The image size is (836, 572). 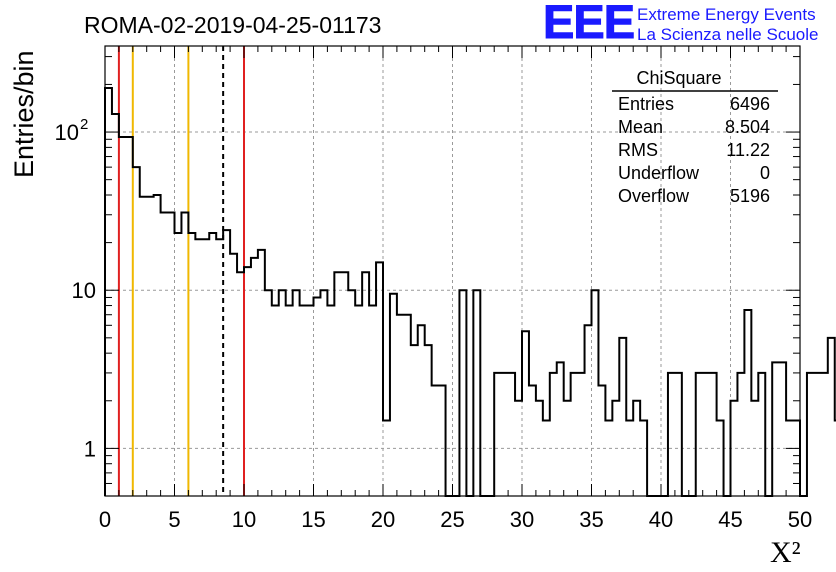 I want to click on y-tick-label: 1, so click(x=90, y=448).